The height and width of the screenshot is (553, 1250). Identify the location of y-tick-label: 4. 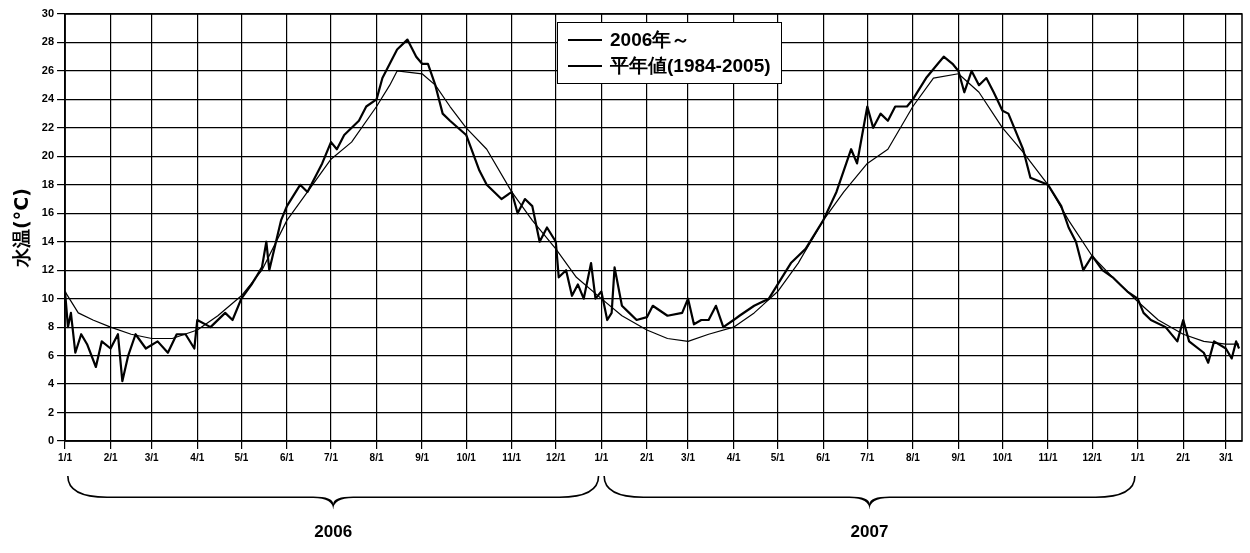
(51, 383).